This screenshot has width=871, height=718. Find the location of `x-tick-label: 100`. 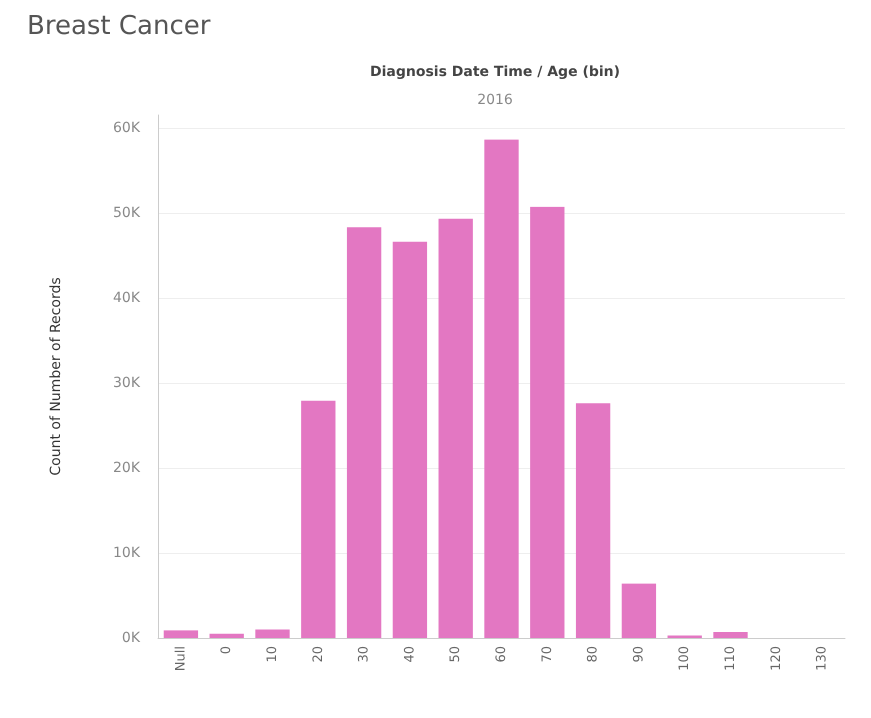

x-tick-label: 100 is located at coordinates (684, 658).